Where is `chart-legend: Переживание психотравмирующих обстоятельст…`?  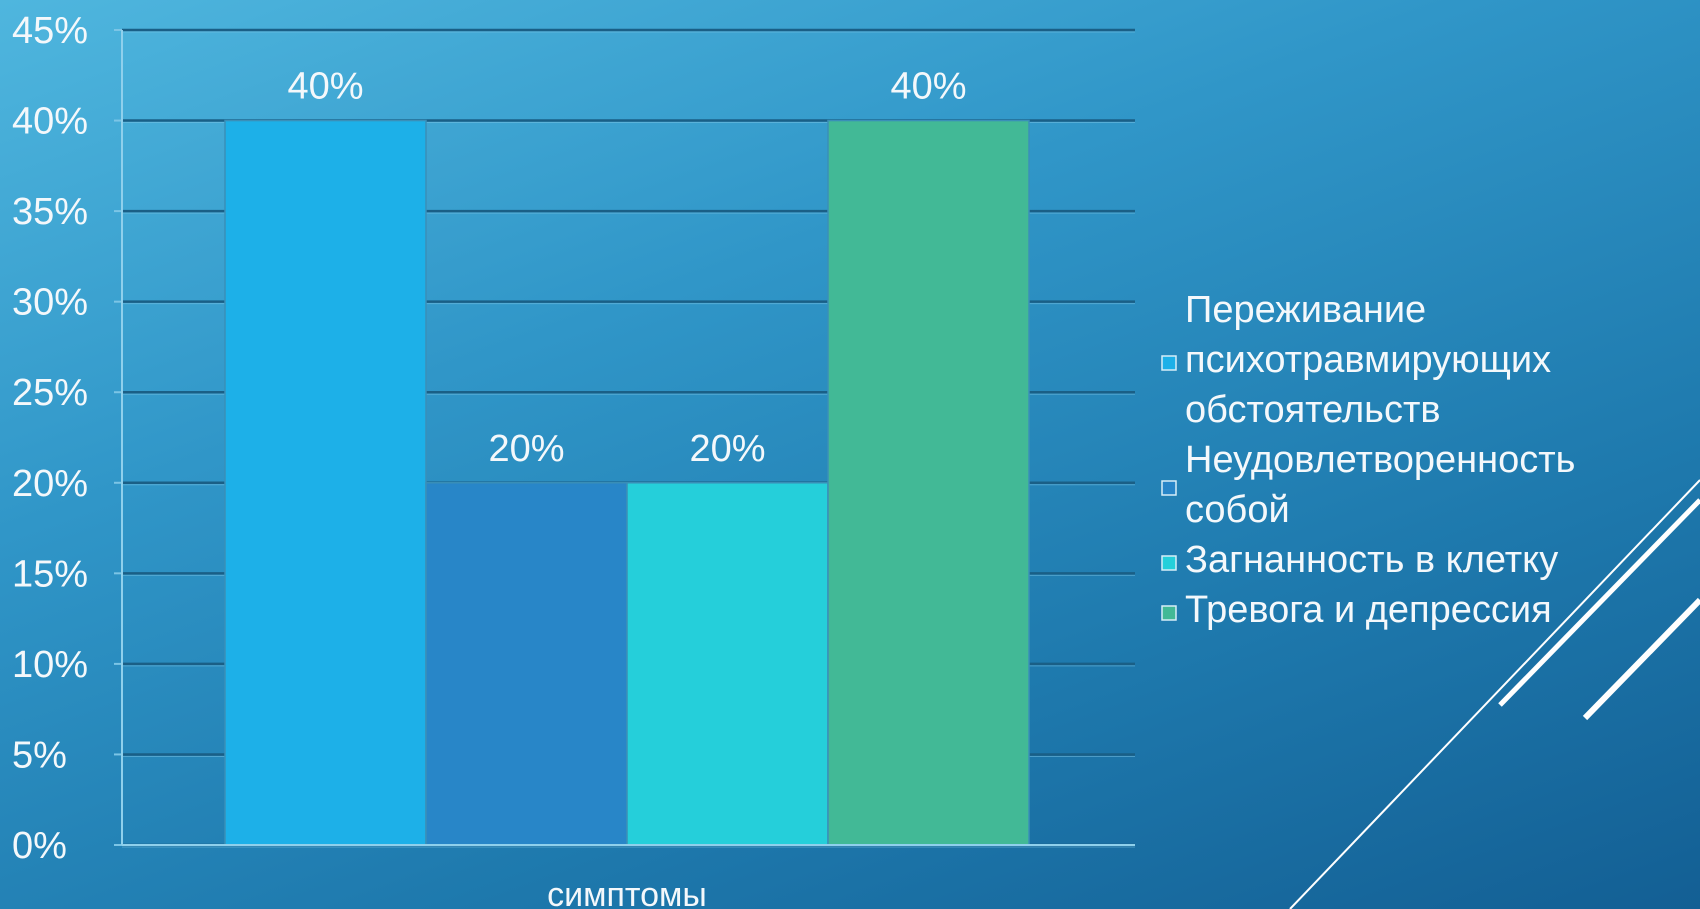
chart-legend: Переживание психотравмирующих обстоятельст… is located at coordinates (1368, 460).